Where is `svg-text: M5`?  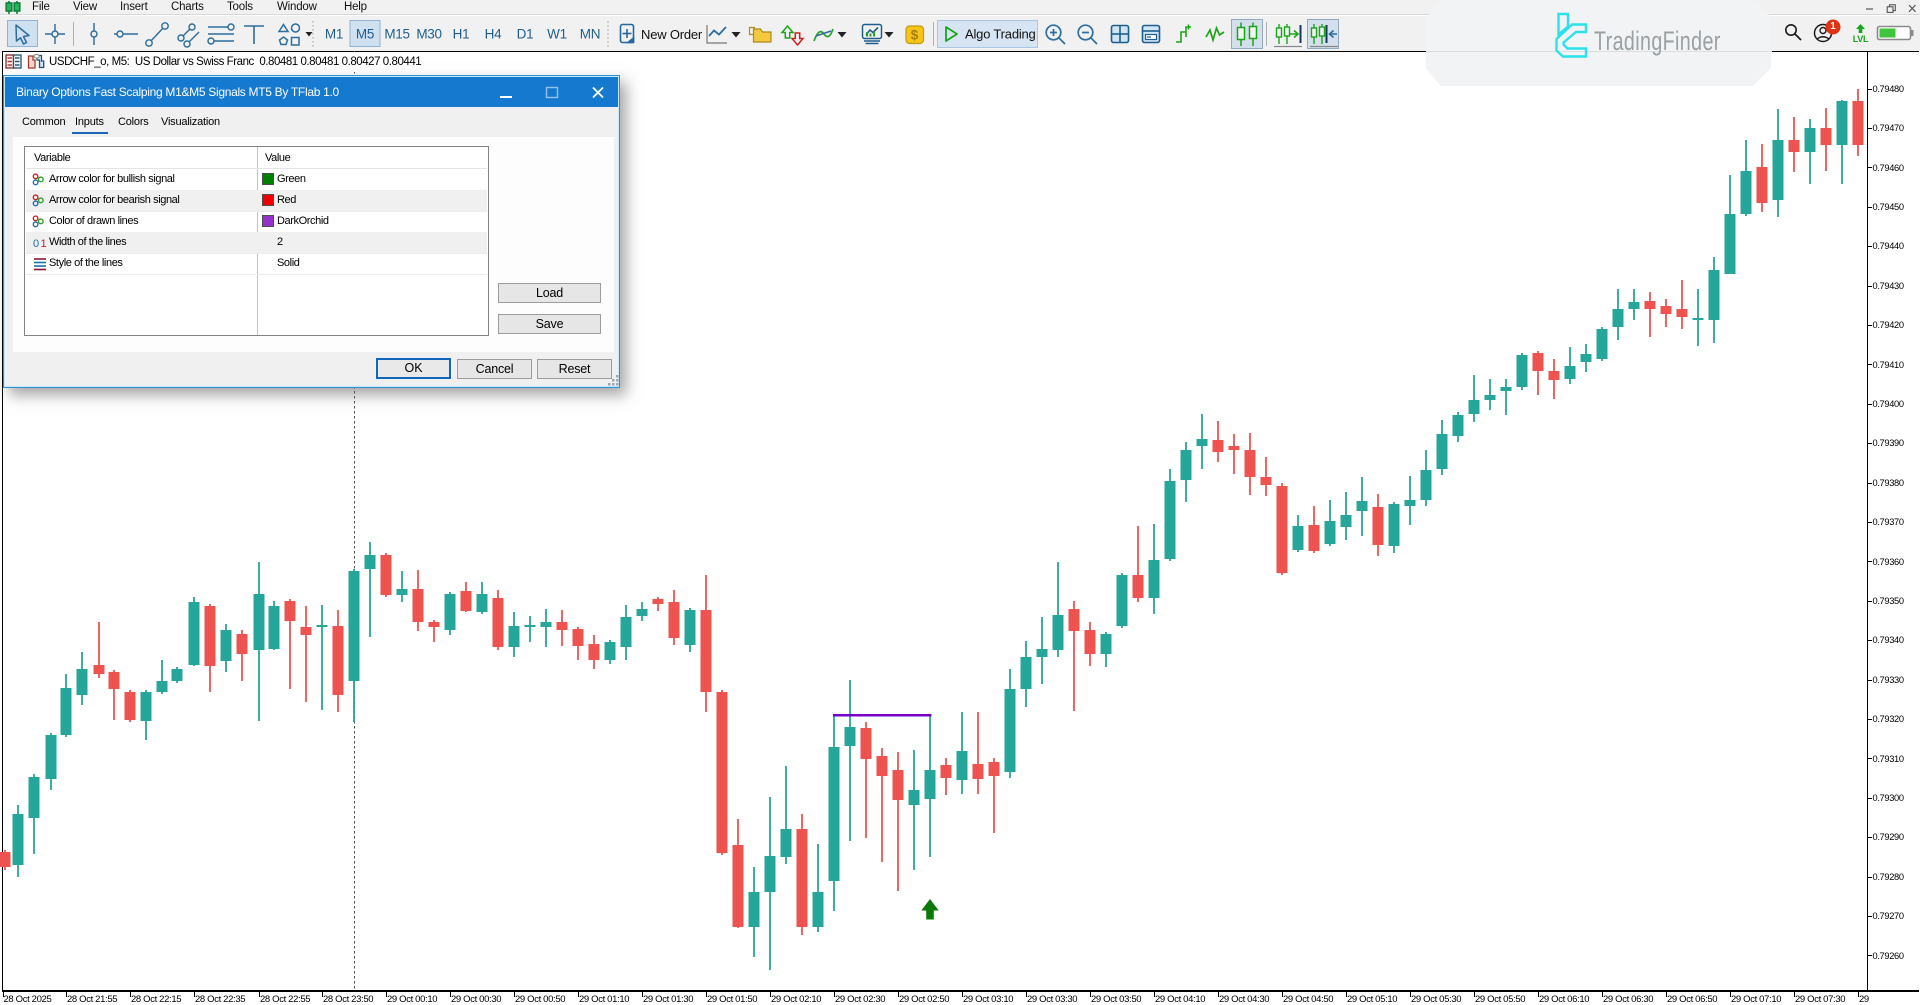 svg-text: M5 is located at coordinates (365, 34).